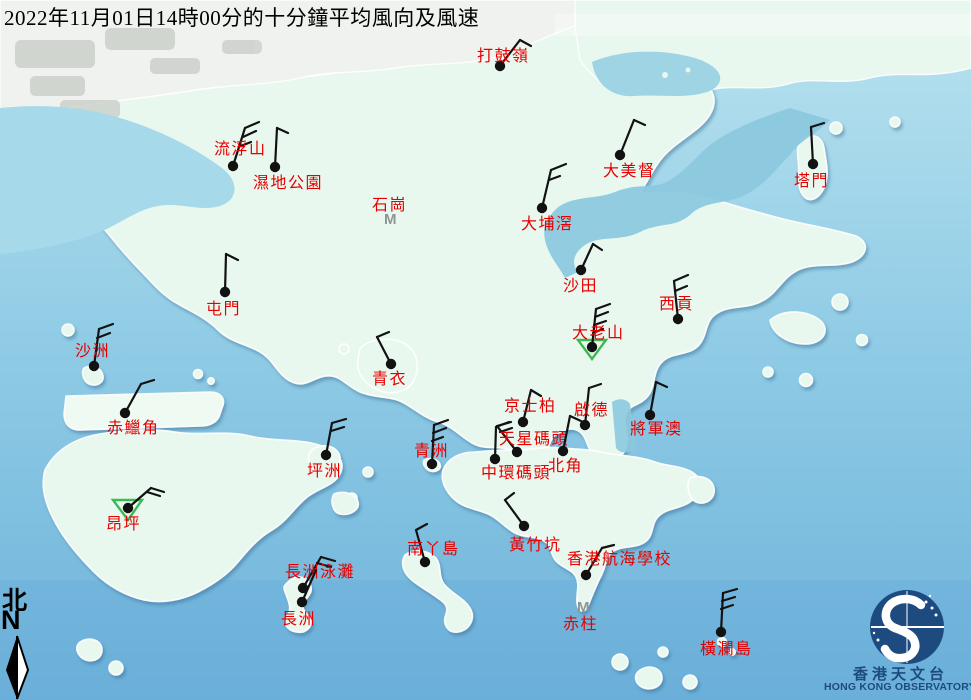 This screenshot has width=971, height=700. I want to click on landmass-hk-island, so click(571, 529).